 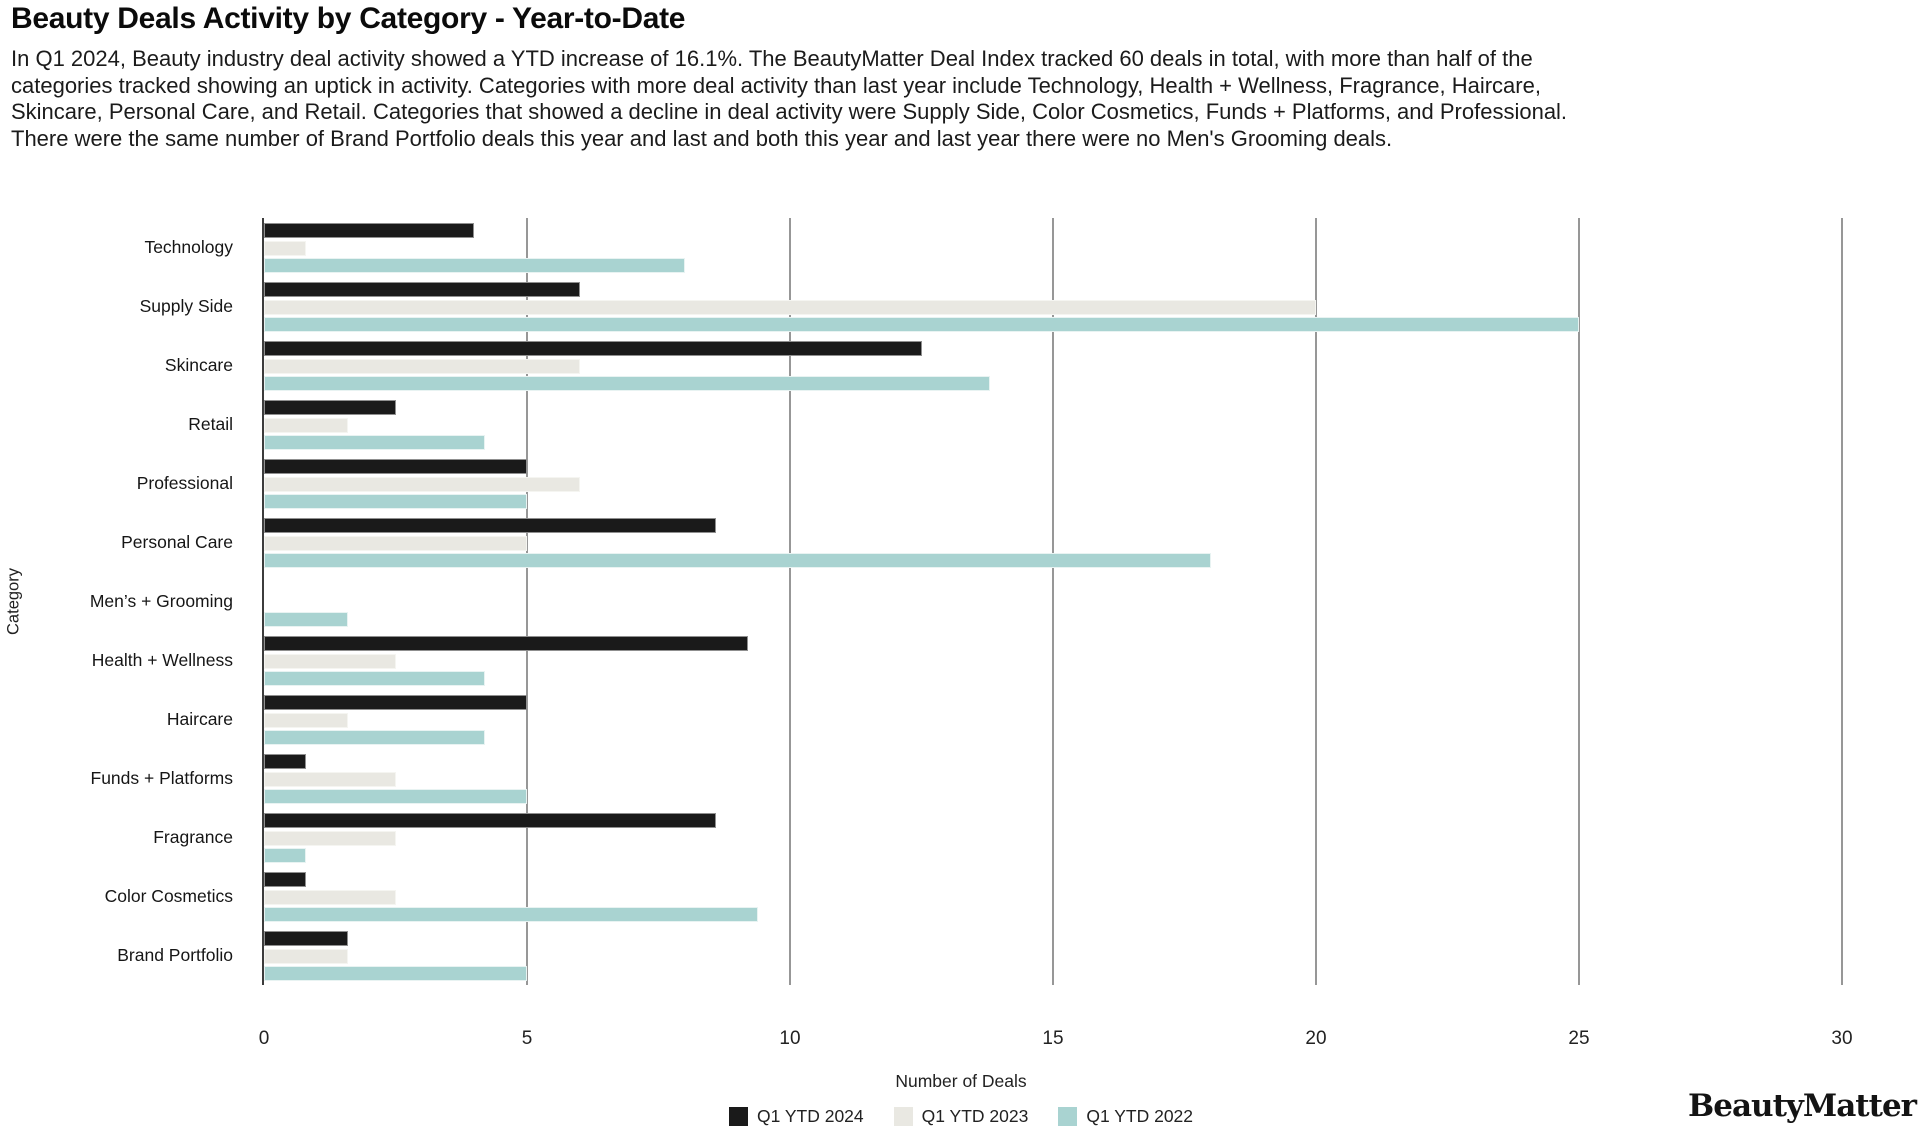 What do you see at coordinates (1842, 1038) in the screenshot?
I see `x-tick-label-30: 30` at bounding box center [1842, 1038].